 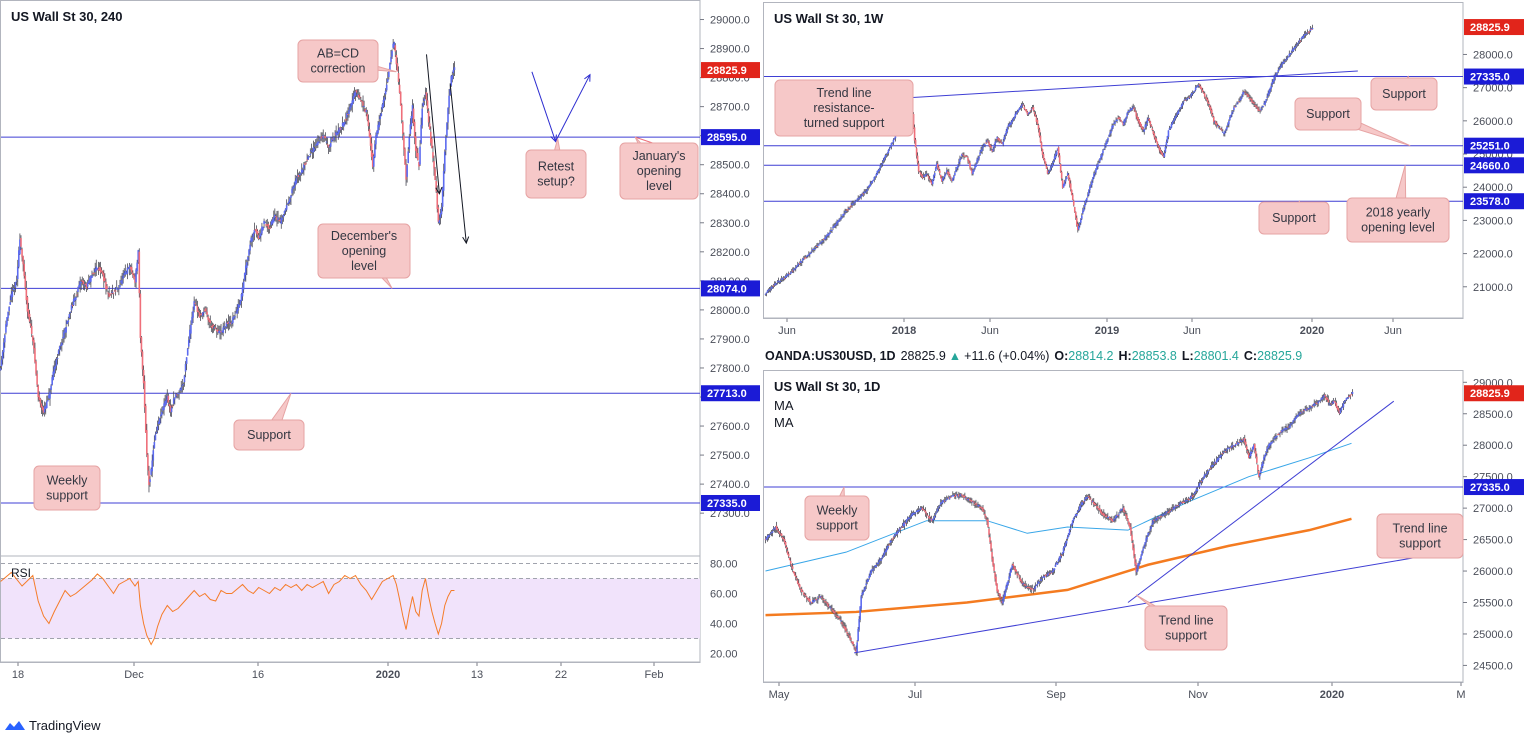 I want to click on y-tick-label: 28300.0, so click(x=730, y=224).